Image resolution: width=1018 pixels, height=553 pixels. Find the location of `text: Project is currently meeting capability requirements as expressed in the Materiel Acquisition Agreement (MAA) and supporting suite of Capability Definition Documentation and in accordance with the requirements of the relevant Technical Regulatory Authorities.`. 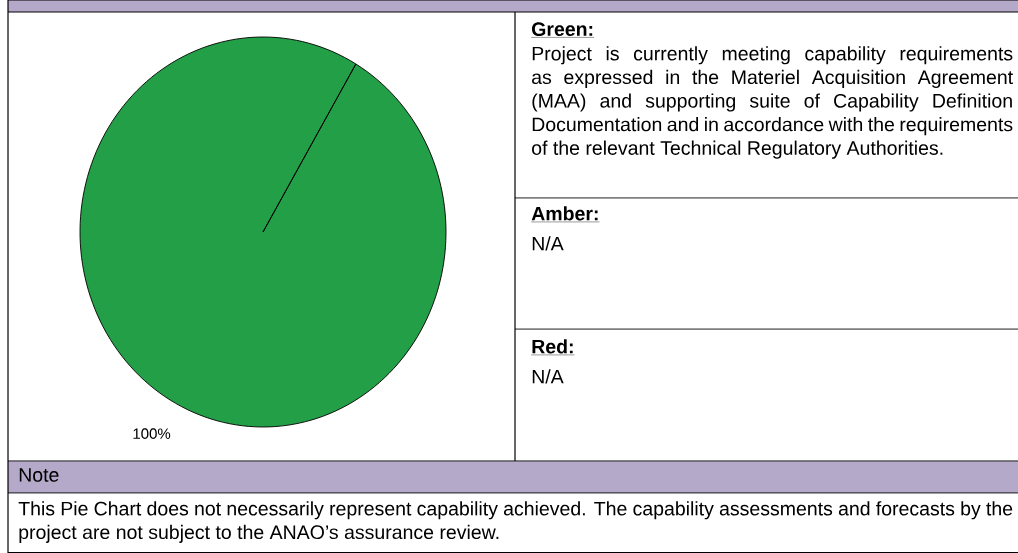

text: Project is currently meeting capability requirements as expressed in the Materiel Acquisition Agreement (MAA) and supporting suite of Capability Definition Documentation and in accordance with the requirements of the relevant Technical Regulatory Authorities. is located at coordinates (772, 102).